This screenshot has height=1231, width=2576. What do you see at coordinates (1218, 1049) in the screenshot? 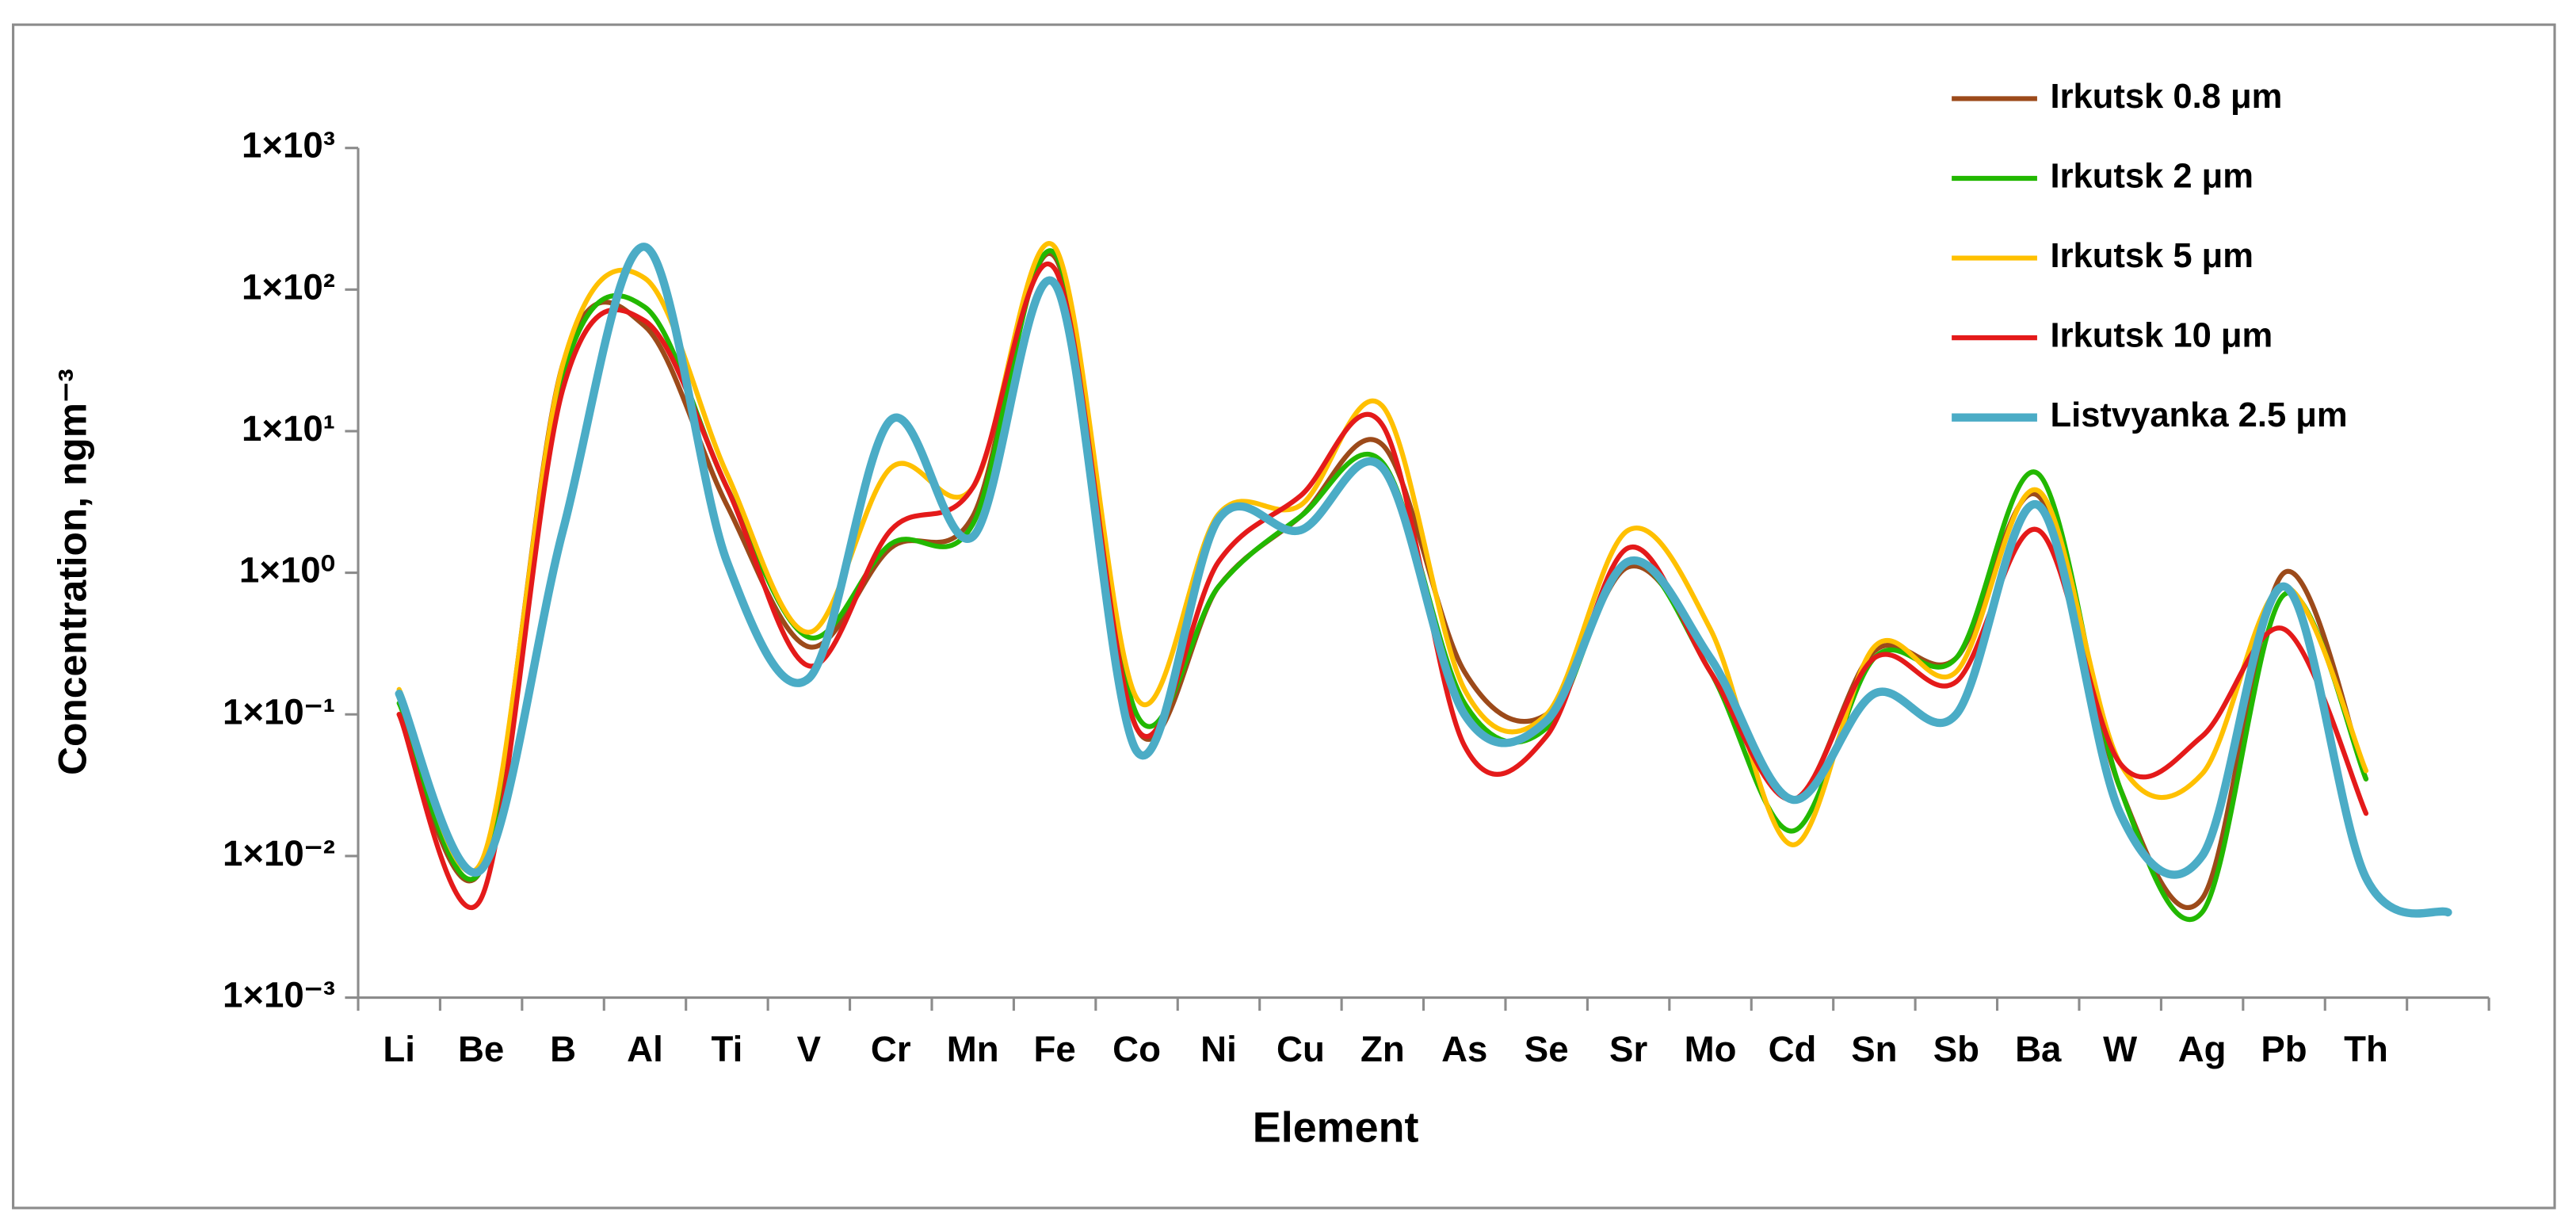
I see `x-tick-label: Ni` at bounding box center [1218, 1049].